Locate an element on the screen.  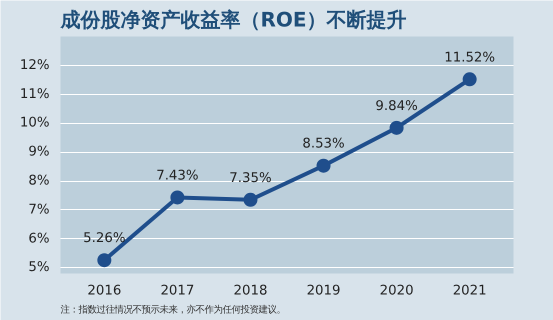
data-label: 8.53% is located at coordinates (323, 144).